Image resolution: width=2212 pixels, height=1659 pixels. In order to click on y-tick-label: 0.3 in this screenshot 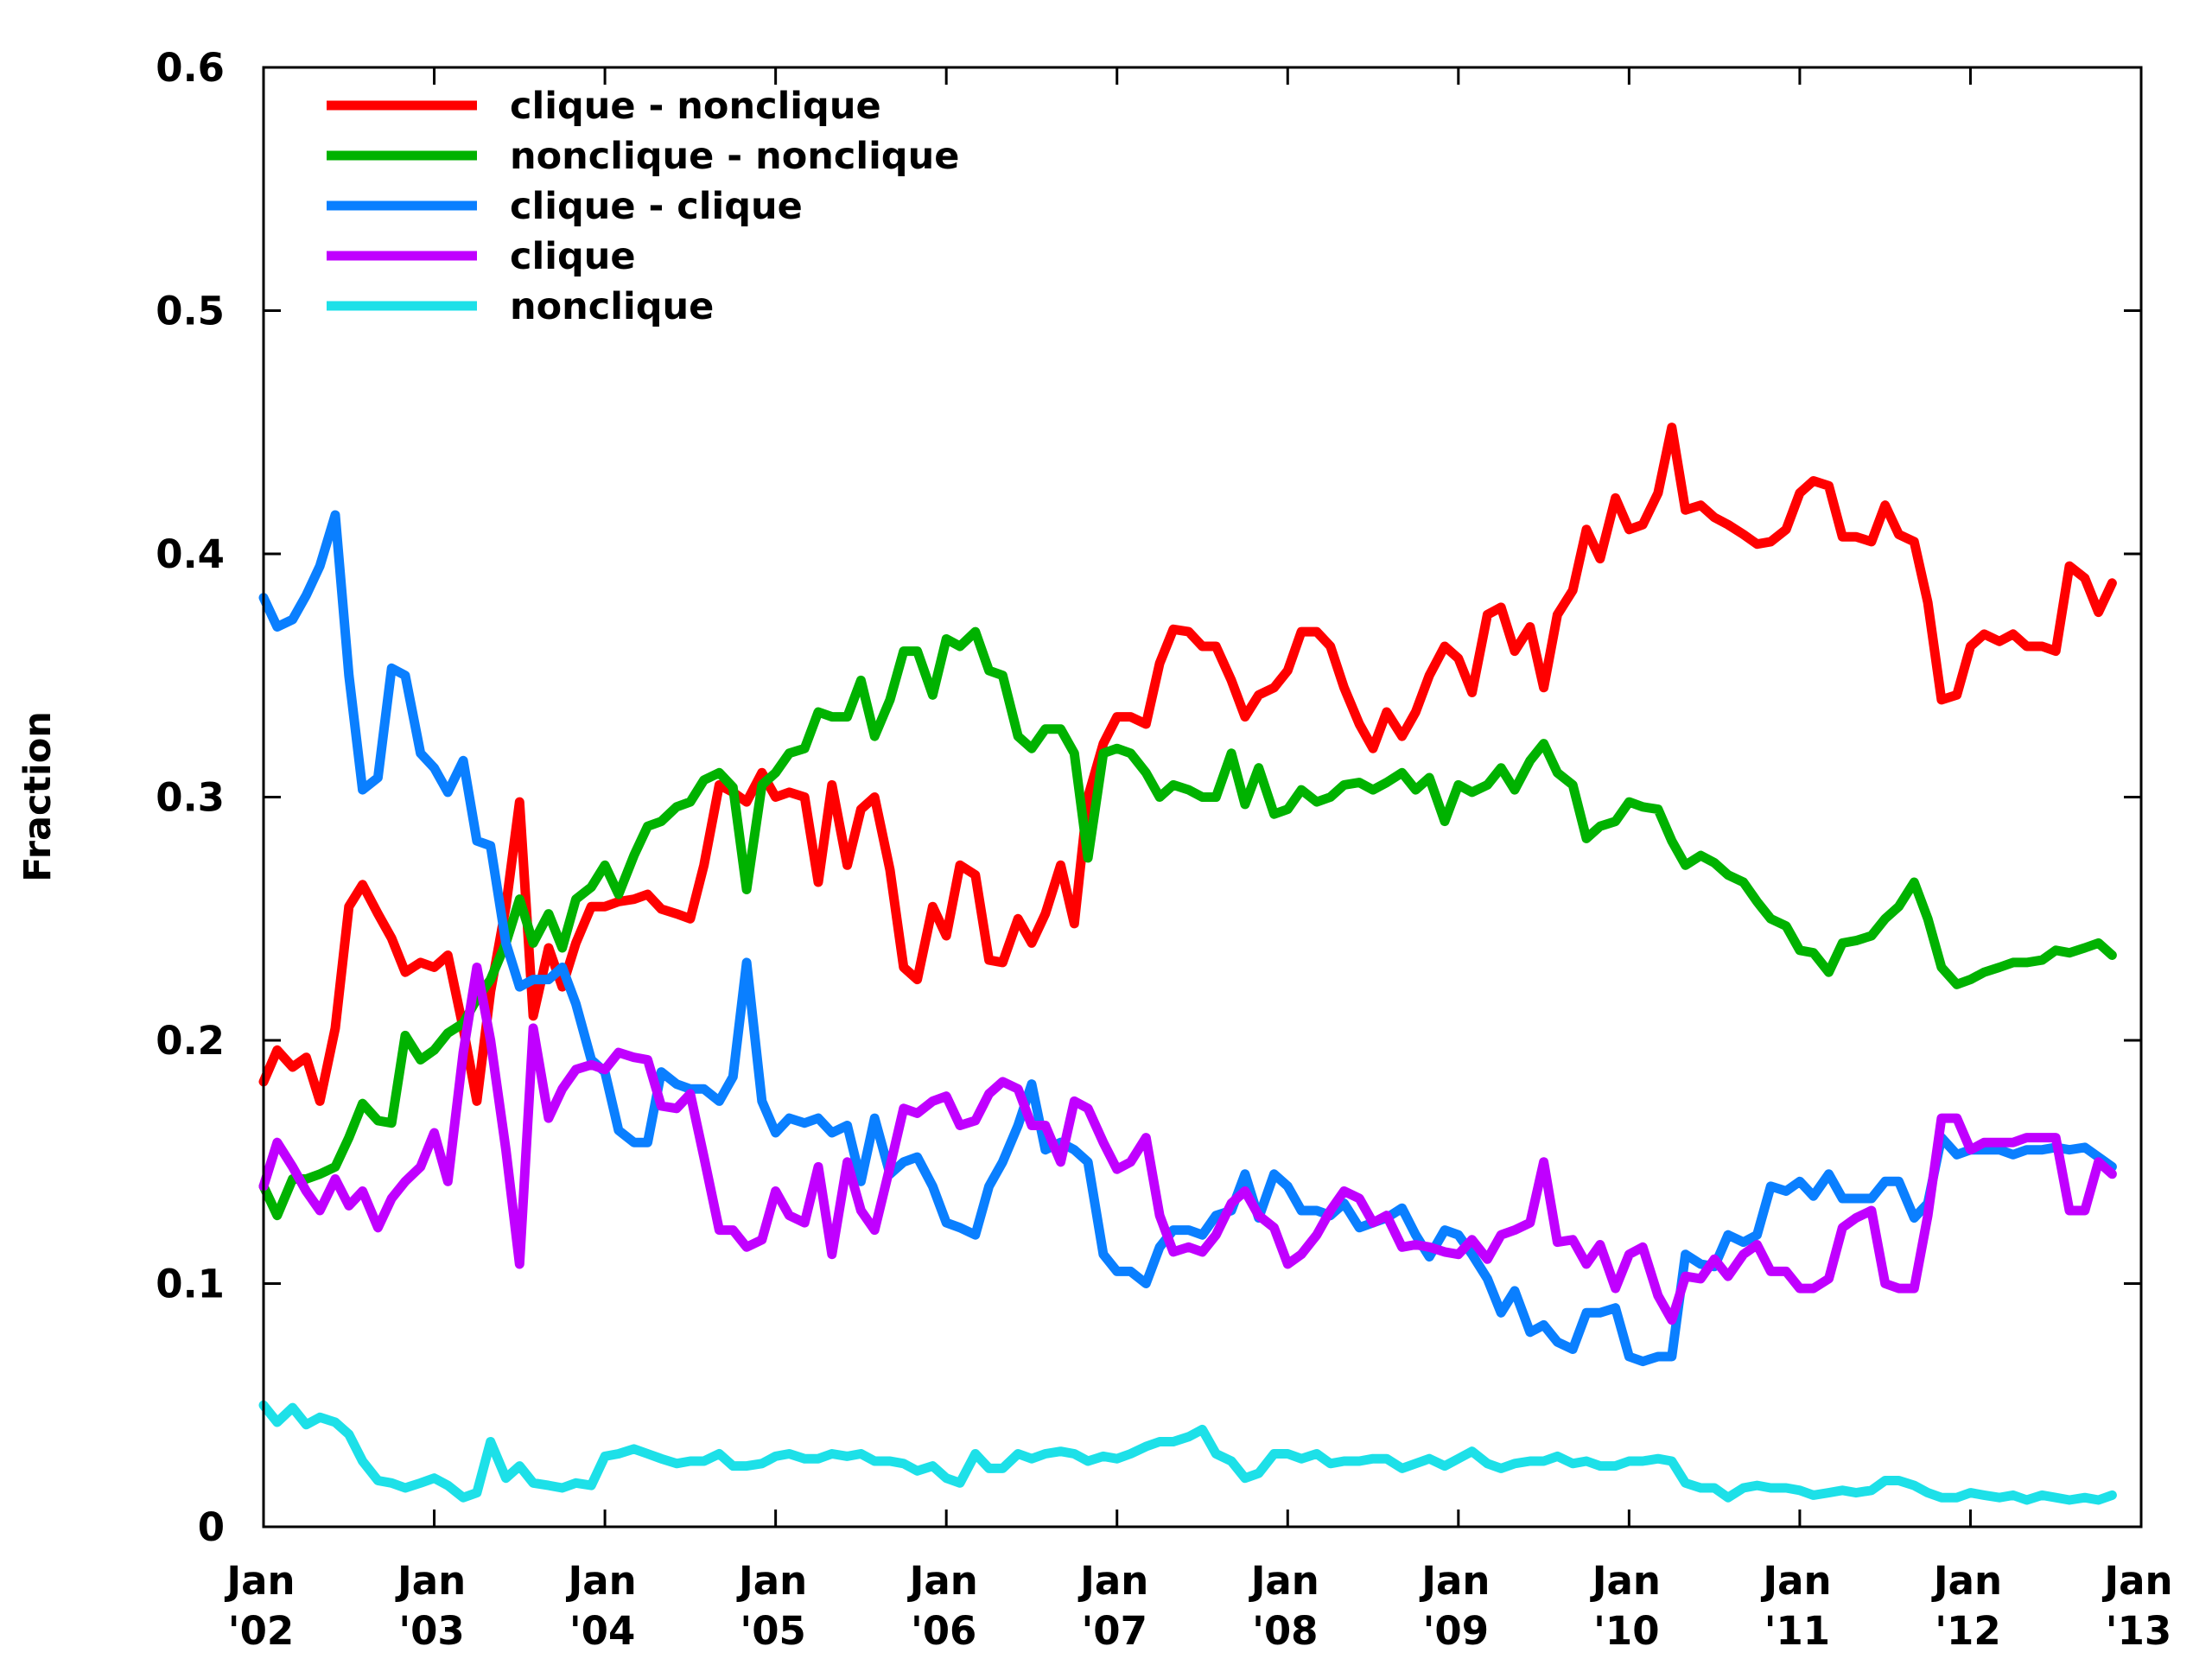, I will do `click(190, 798)`.